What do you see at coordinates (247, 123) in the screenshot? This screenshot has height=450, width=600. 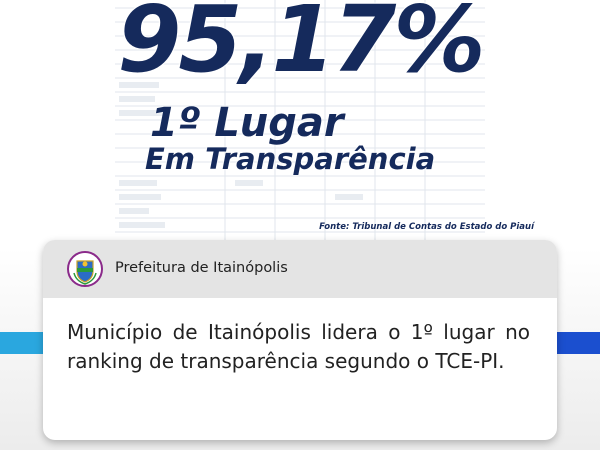 I see `rank: 1º Lugar` at bounding box center [247, 123].